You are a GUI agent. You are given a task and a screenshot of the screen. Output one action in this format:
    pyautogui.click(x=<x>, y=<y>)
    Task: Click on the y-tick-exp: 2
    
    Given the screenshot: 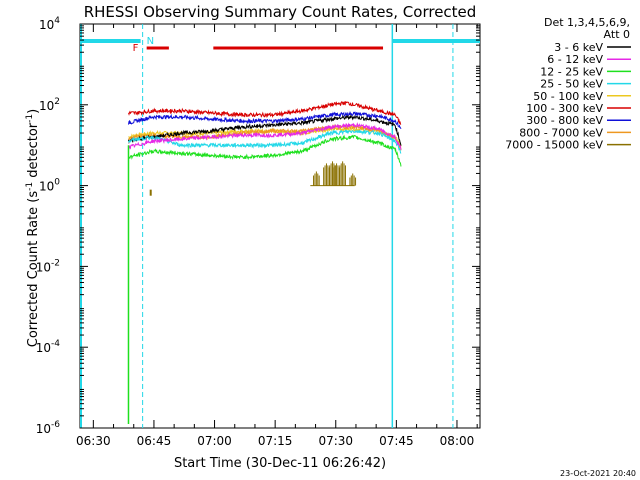 What is the action you would take?
    pyautogui.click(x=57, y=102)
    